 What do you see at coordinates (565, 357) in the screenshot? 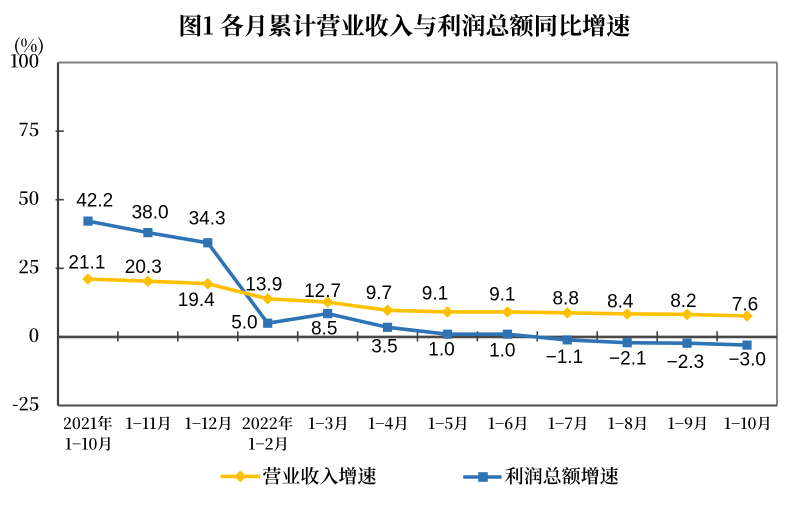
I see `svg-text: −1.1` at bounding box center [565, 357].